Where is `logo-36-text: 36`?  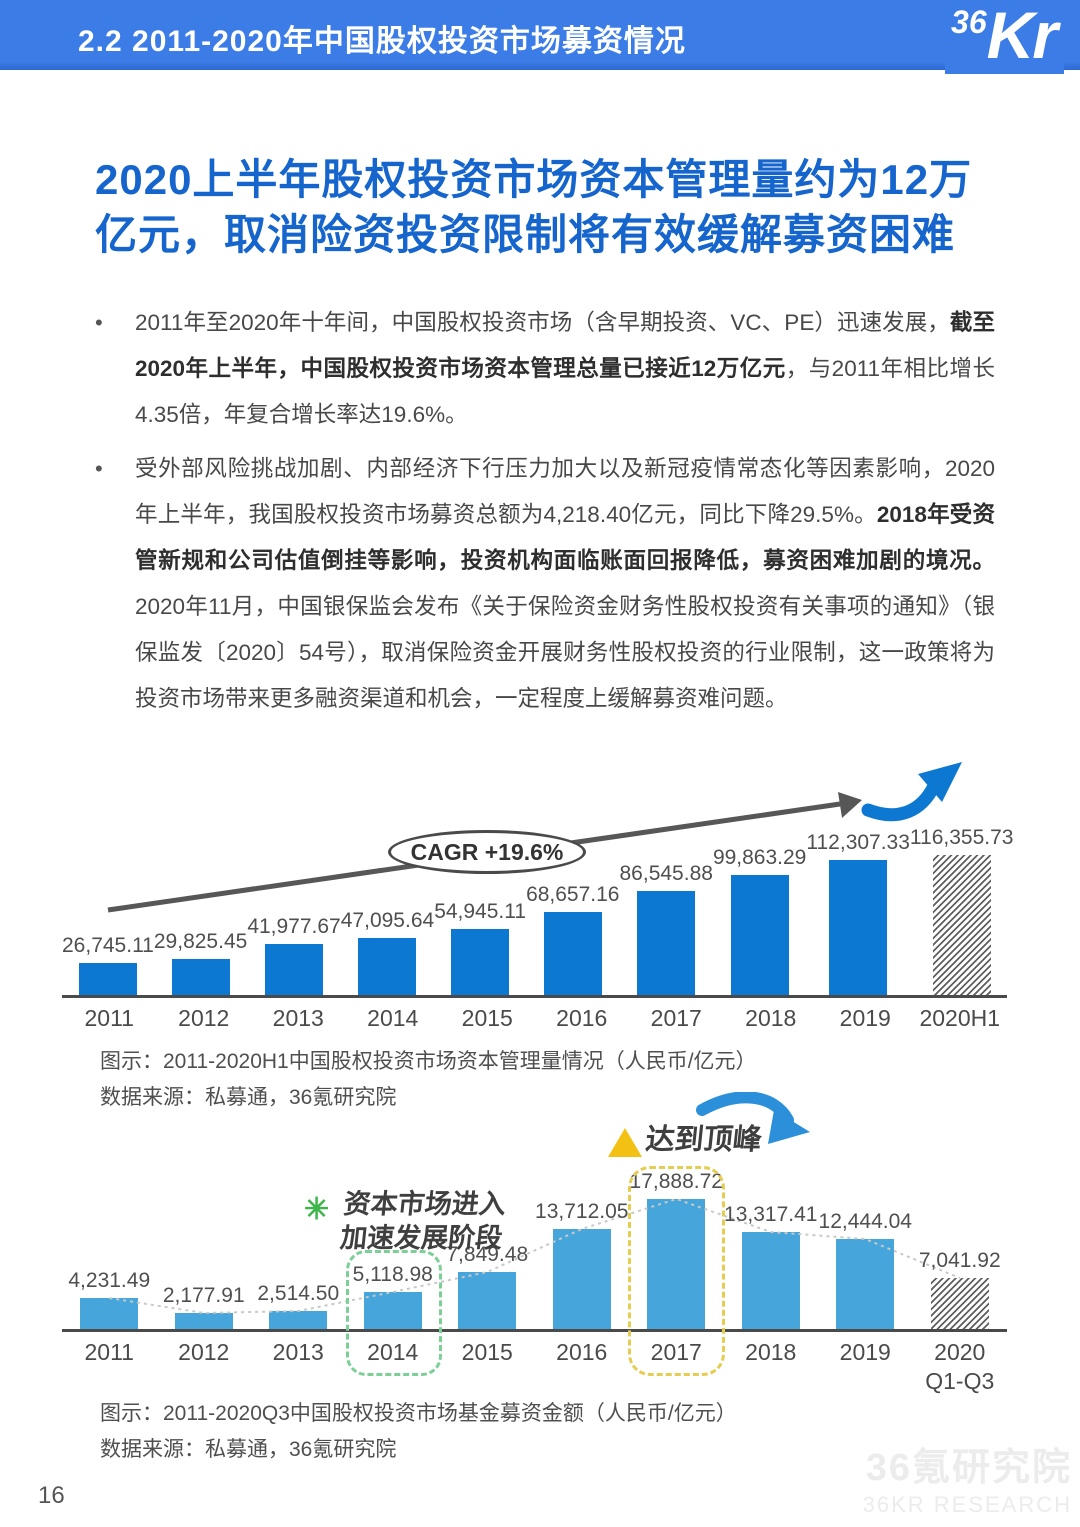
logo-36-text: 36 is located at coordinates (969, 22).